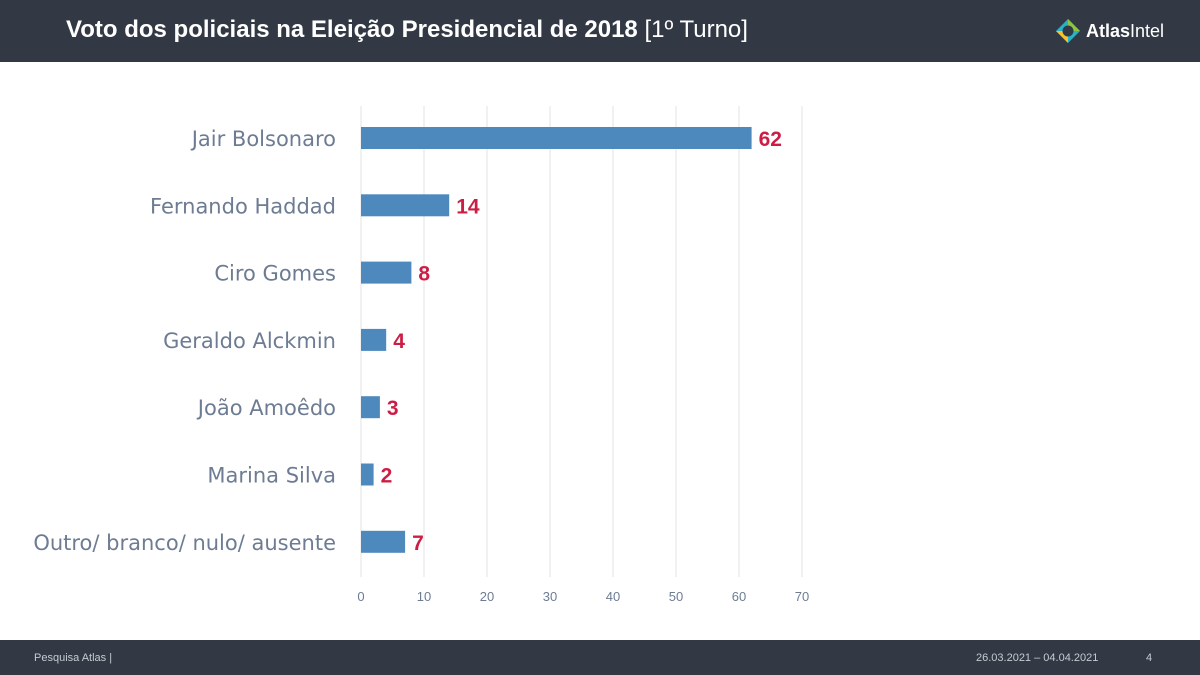  I want to click on bar-jo-o-amo-do, so click(370, 407).